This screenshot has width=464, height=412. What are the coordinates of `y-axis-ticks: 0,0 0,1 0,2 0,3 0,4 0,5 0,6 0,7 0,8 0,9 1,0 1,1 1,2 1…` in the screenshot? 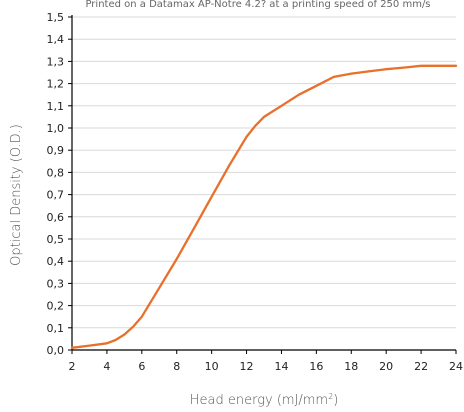 It's located at (59, 184).